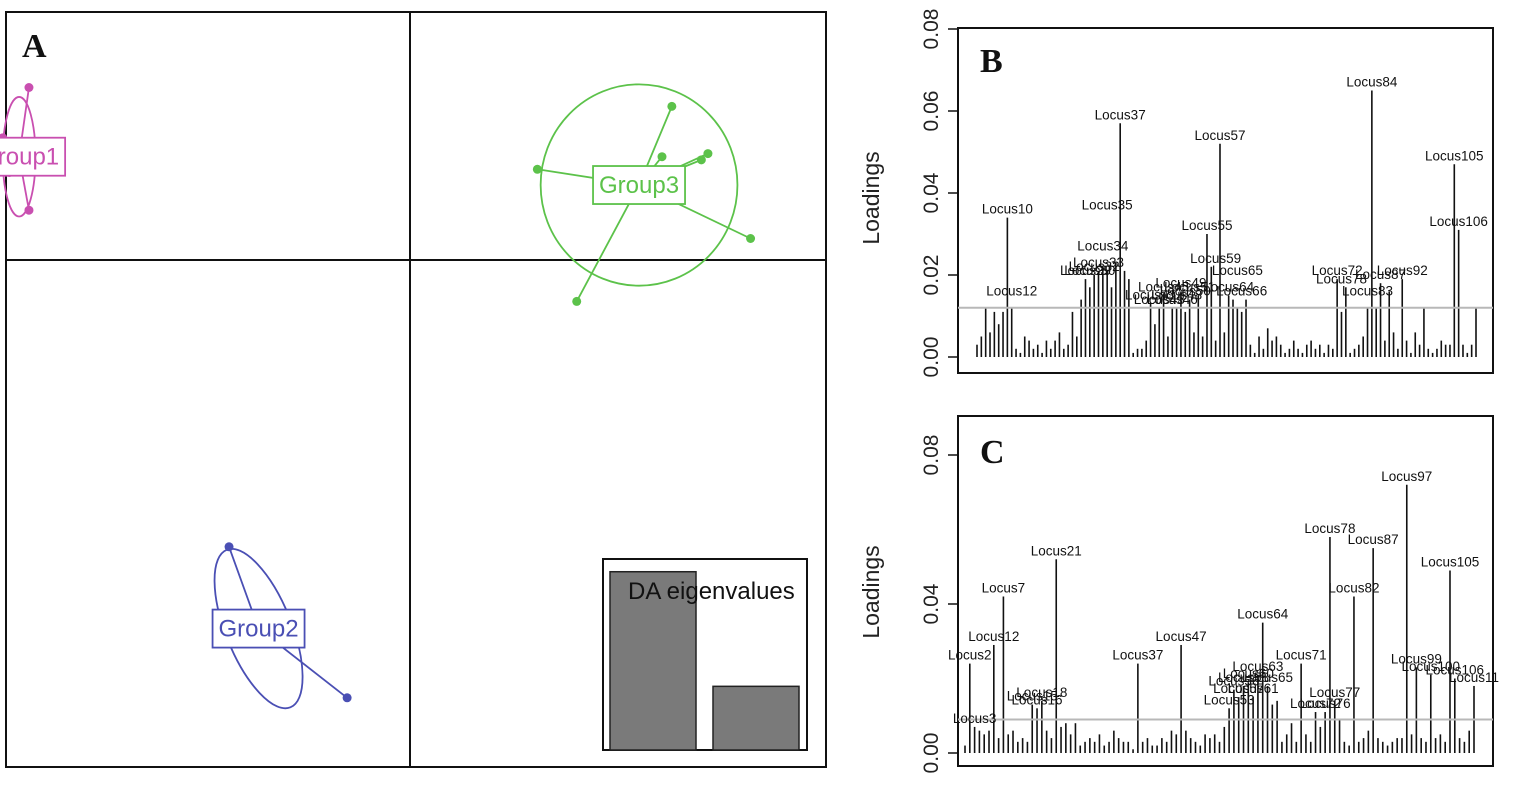 This screenshot has height=787, width=1514. What do you see at coordinates (1353, 588) in the screenshot?
I see `panel-c-locus-label: Locus82` at bounding box center [1353, 588].